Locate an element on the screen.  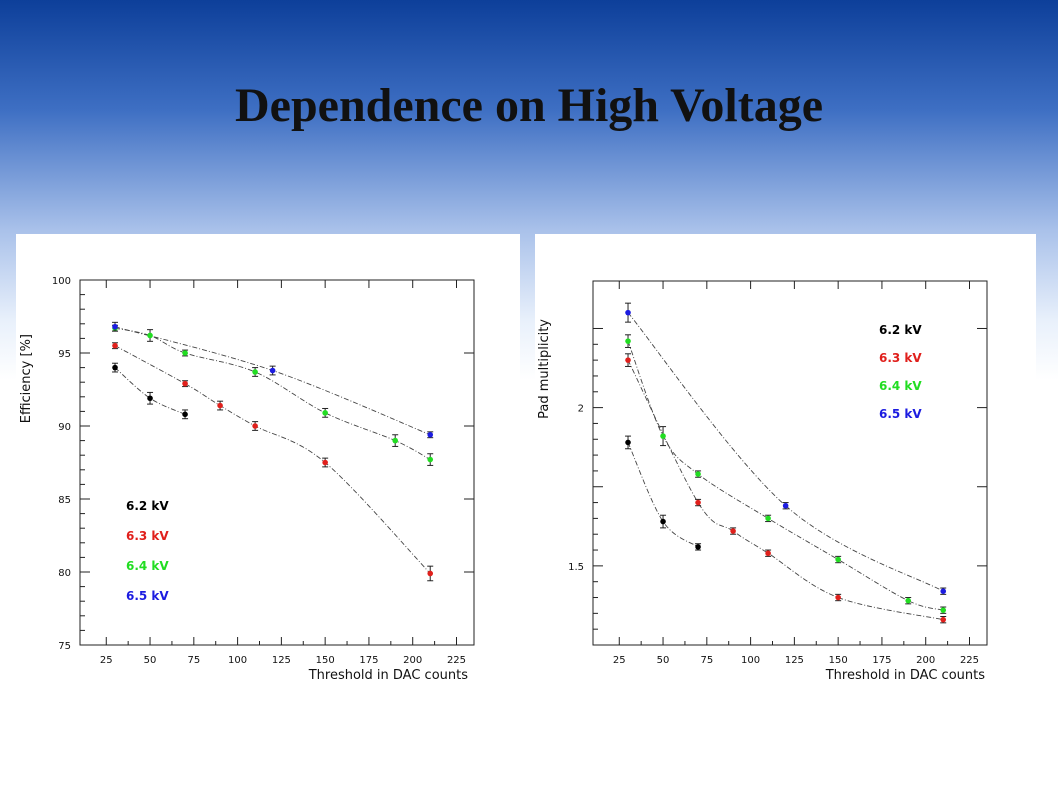
y-tick-label: 2 is located at coordinates (581, 409).